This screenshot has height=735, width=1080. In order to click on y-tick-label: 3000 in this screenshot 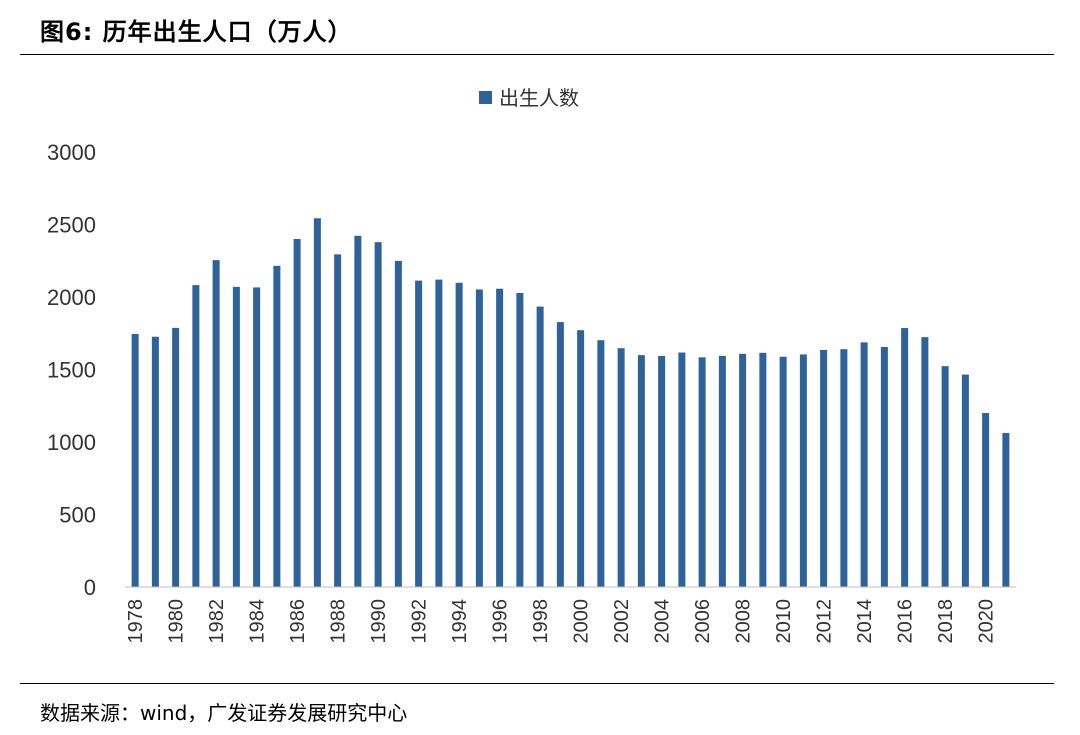, I will do `click(71, 152)`.